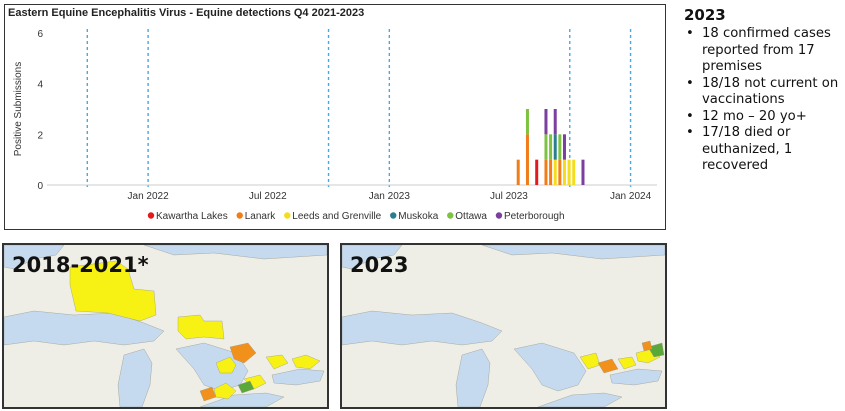  I want to click on legend-label: Ottawa, so click(471, 216).